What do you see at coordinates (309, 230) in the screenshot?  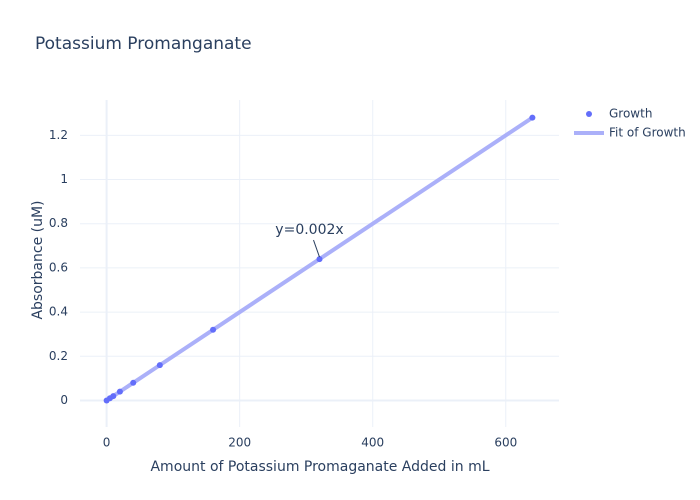 I see `annotation: y=0.002x` at bounding box center [309, 230].